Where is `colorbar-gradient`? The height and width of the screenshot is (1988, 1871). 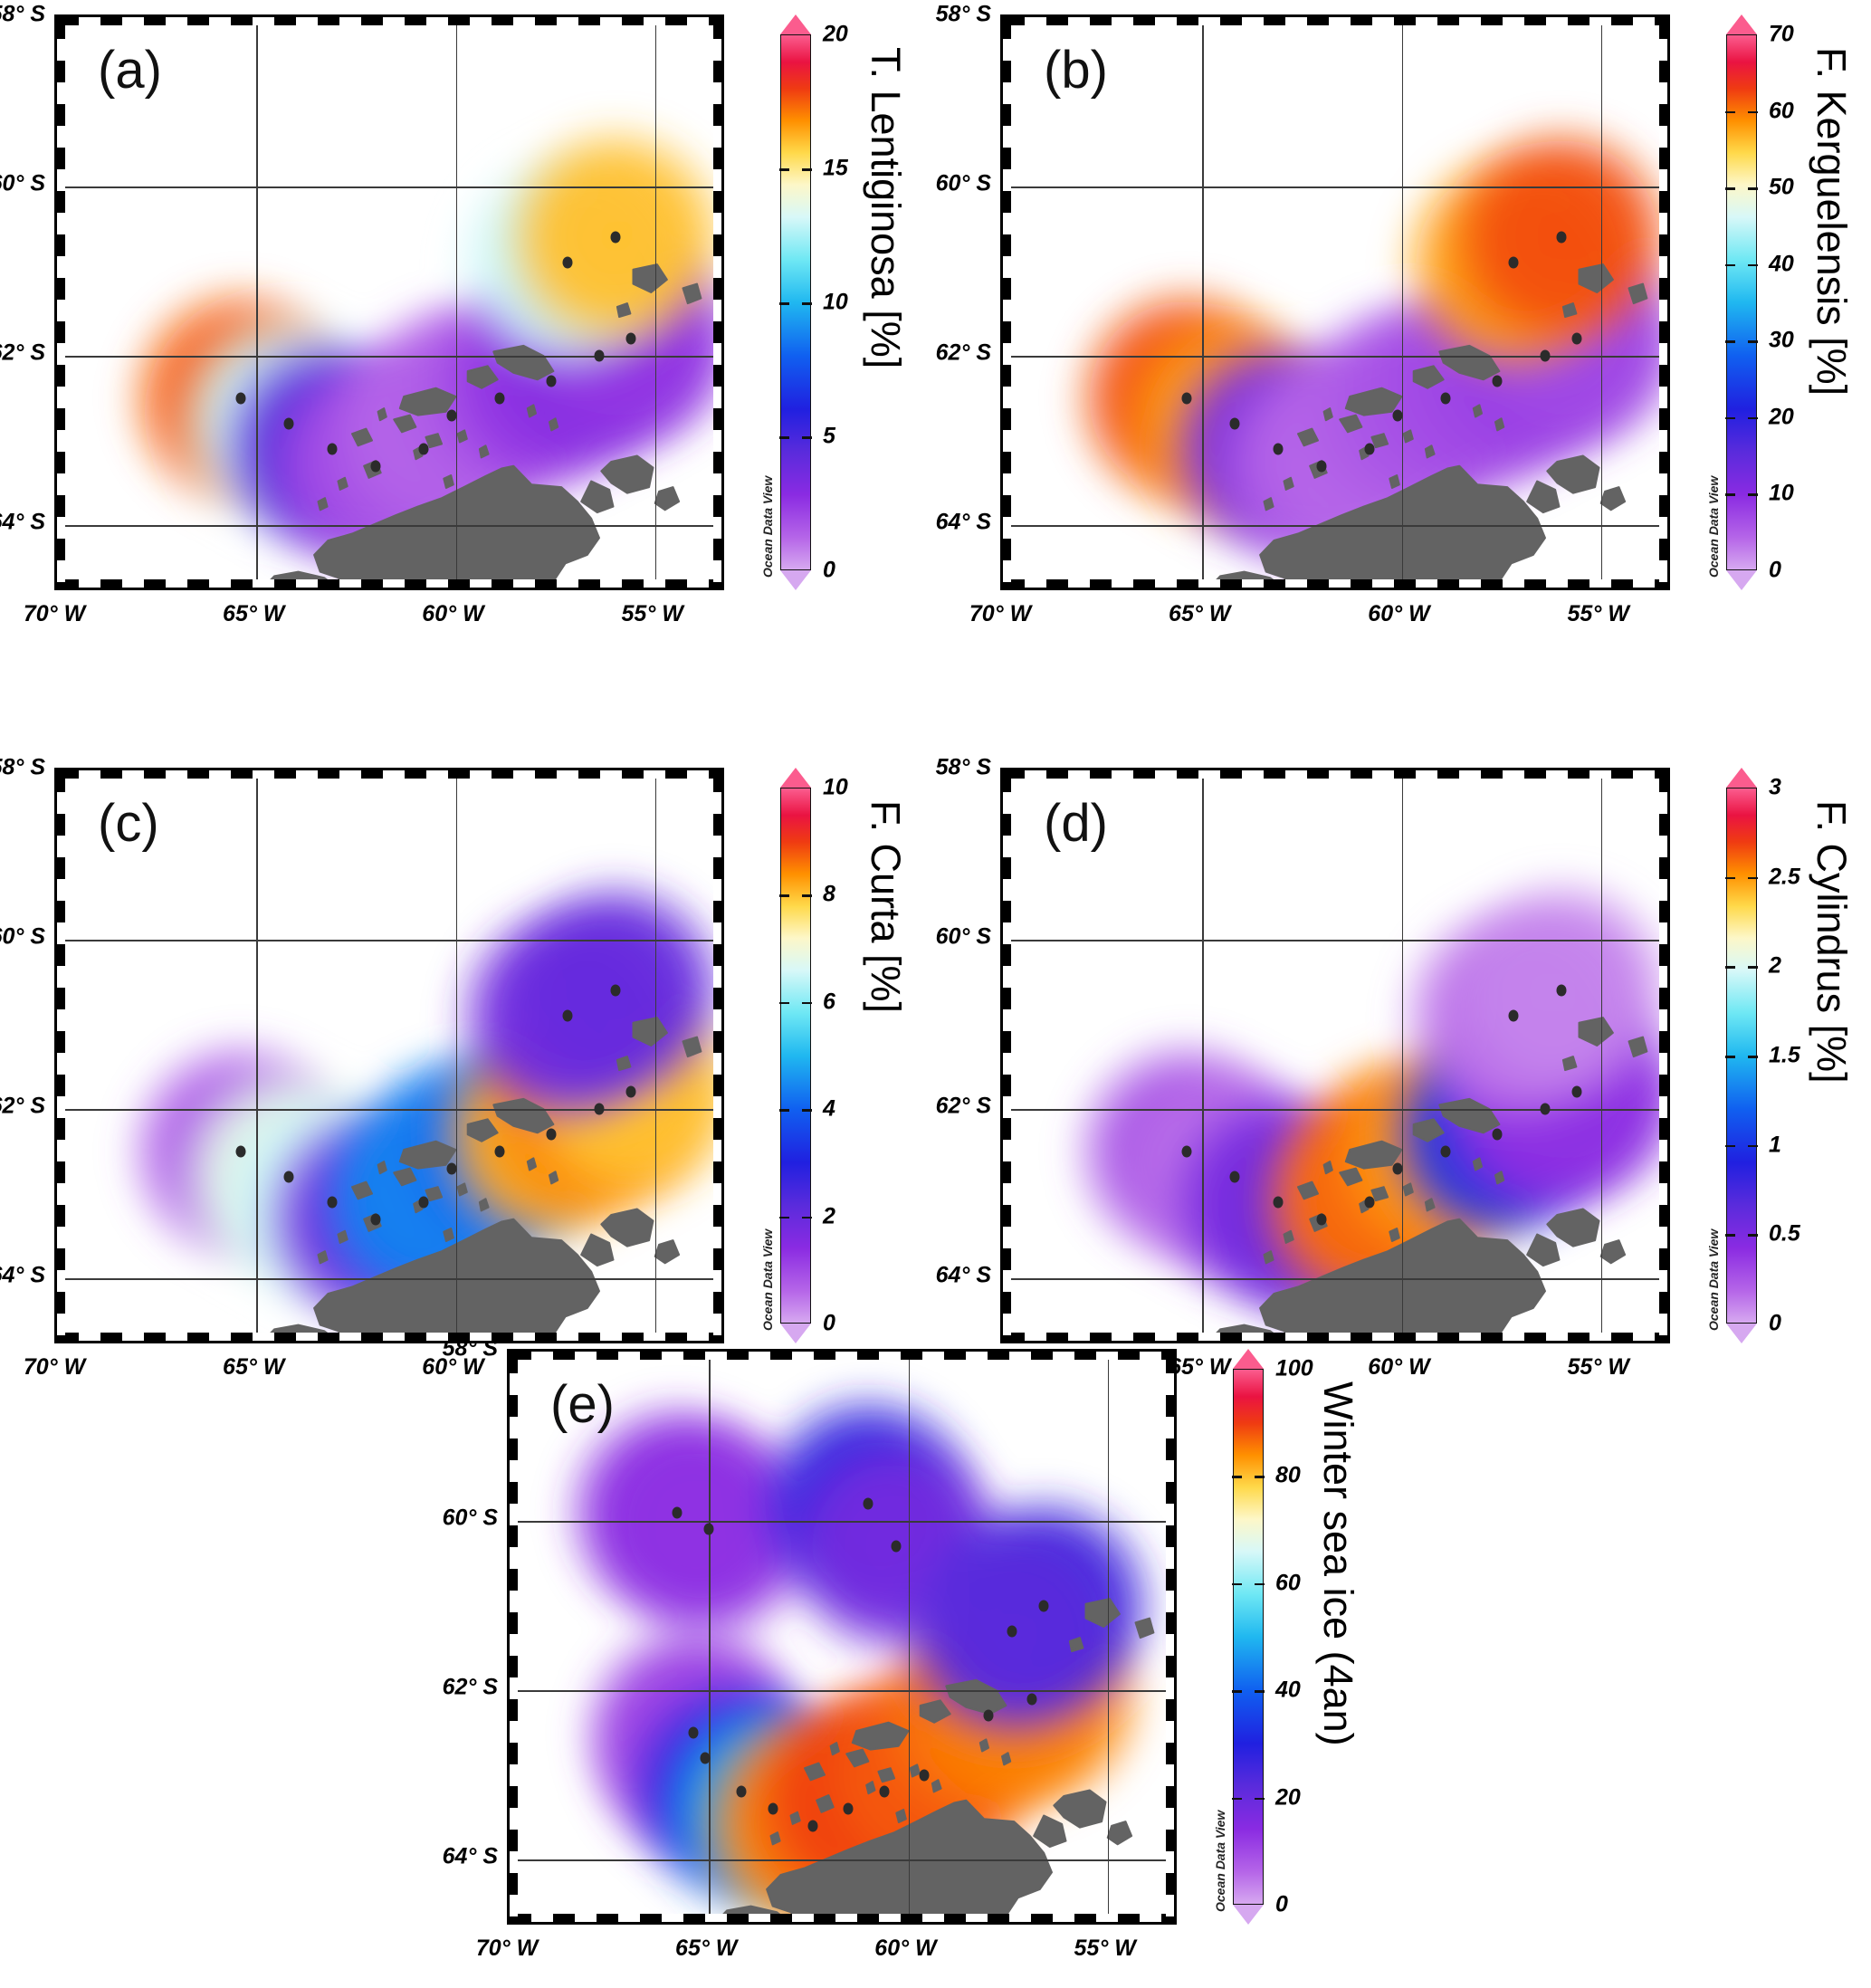 colorbar-gradient is located at coordinates (796, 1056).